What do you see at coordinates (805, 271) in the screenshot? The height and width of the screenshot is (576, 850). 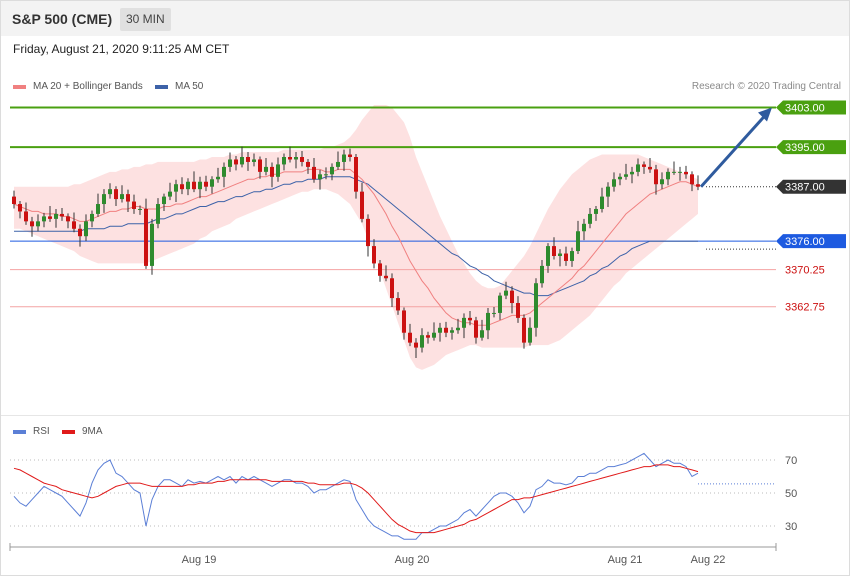 I see `price-label-4: 3370.25` at bounding box center [805, 271].